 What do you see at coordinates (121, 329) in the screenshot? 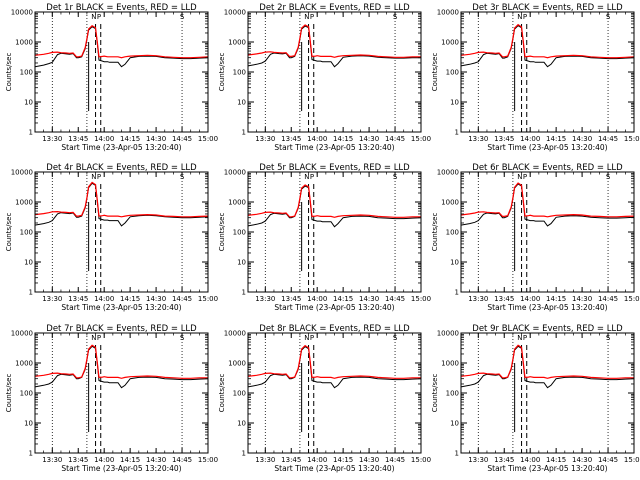
I see `panel-title: Det 7r BLACK = Events, RED = LLD` at bounding box center [121, 329].